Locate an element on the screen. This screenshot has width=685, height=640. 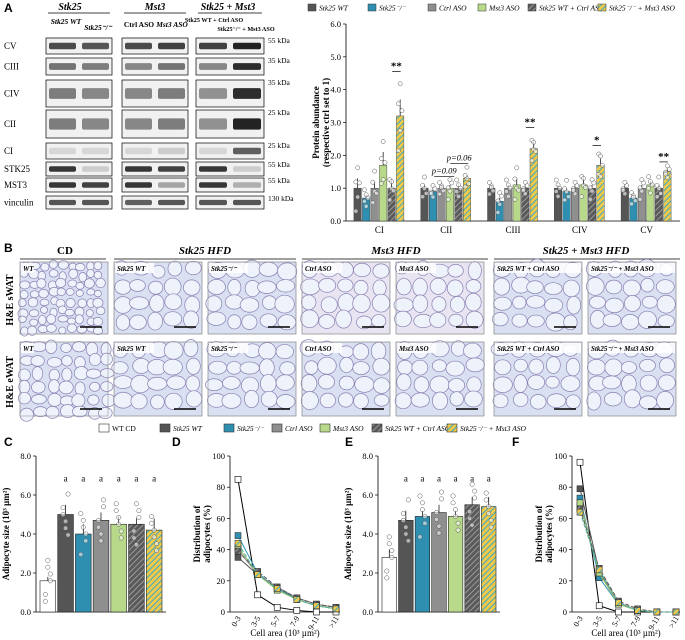
blot-lane-label: Stk25 WT + Ctrl ASO is located at coordinates (214, 20).